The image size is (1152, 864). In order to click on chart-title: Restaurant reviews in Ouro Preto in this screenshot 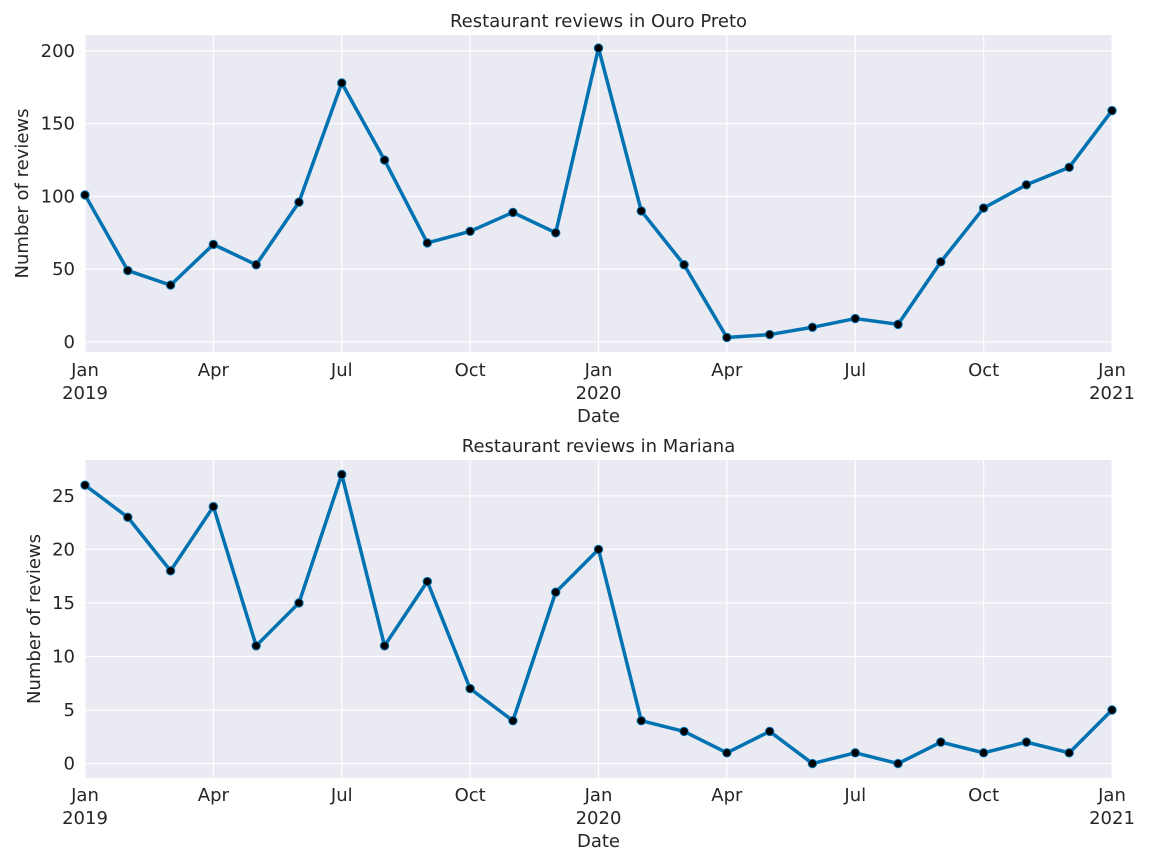, I will do `click(598, 21)`.